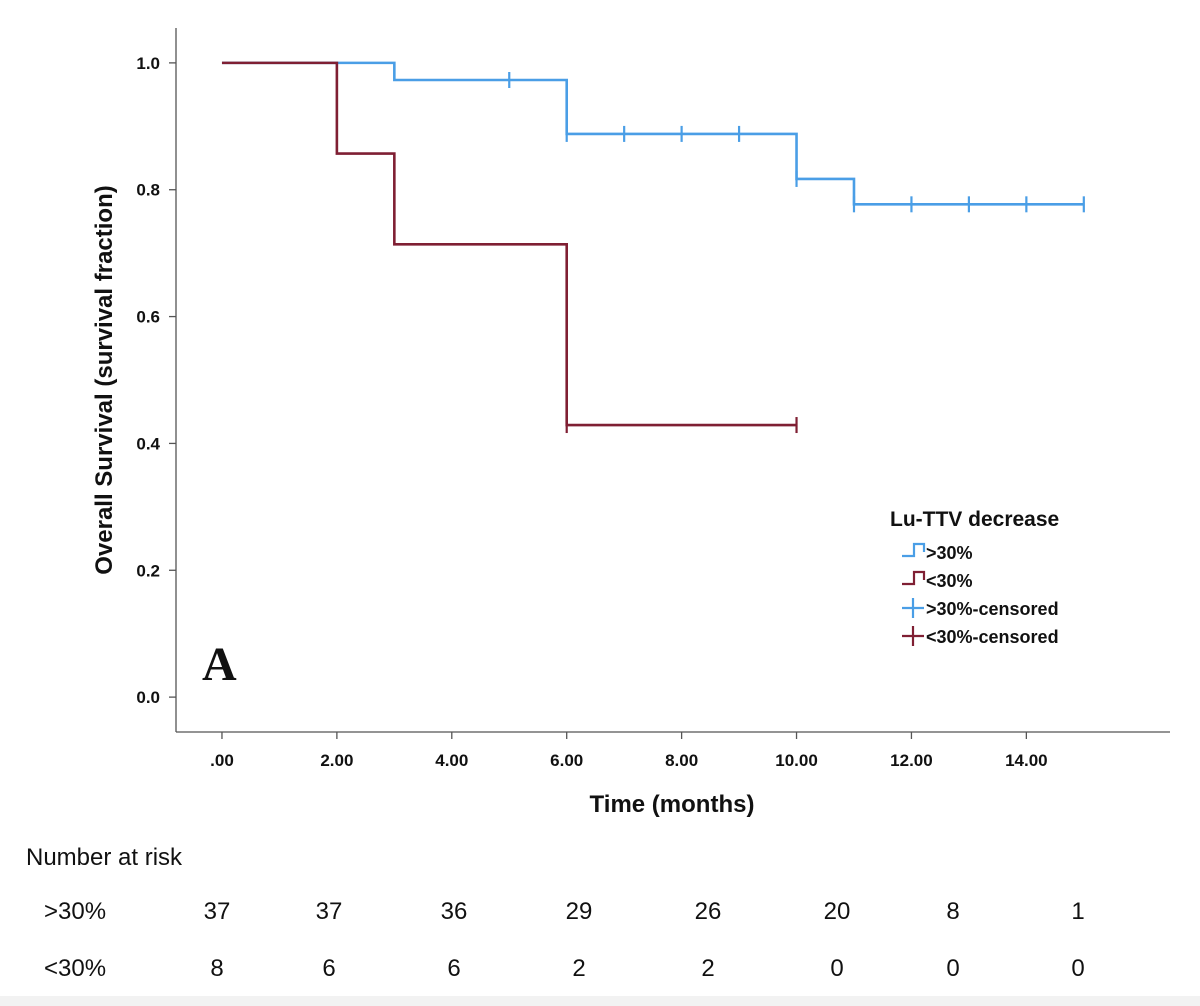 The height and width of the screenshot is (1006, 1200). I want to click on y-tick-label: 1.0, so click(148, 63).